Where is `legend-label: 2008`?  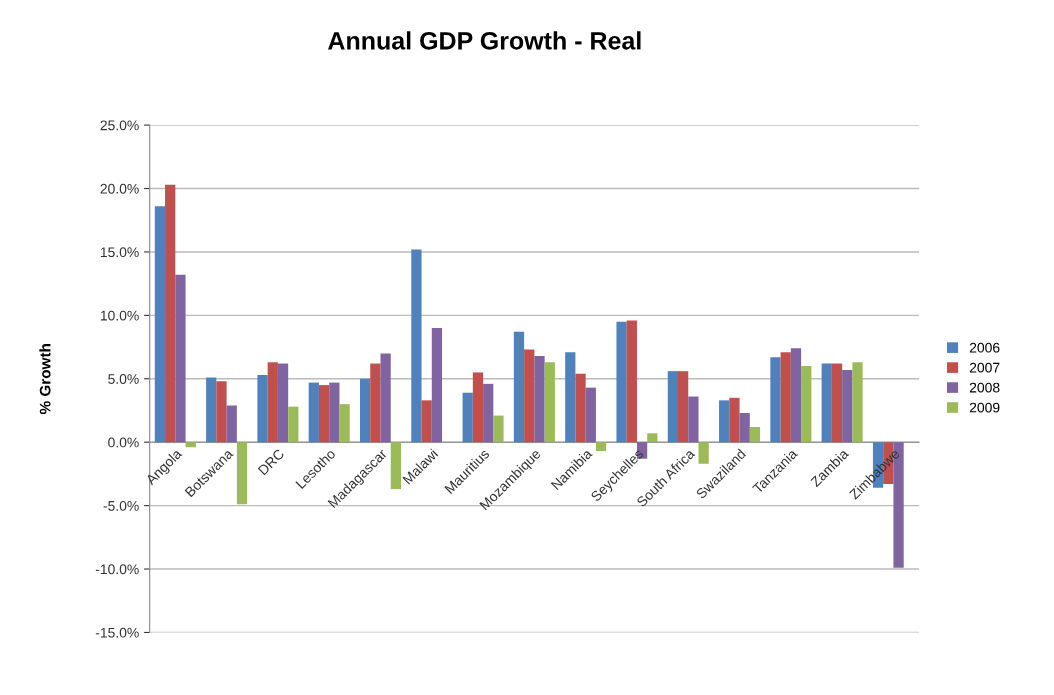 legend-label: 2008 is located at coordinates (984, 387).